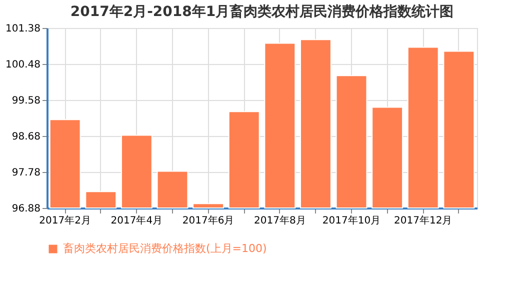 The image size is (520, 291). I want to click on y-tick-label: 99.58, so click(26, 101).